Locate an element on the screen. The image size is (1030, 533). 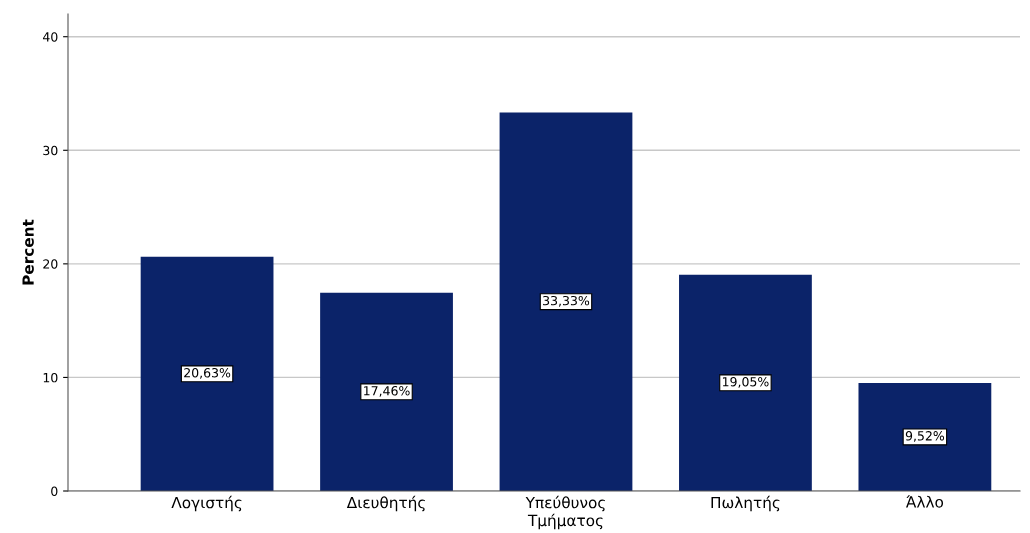
y-tick-label: 10 is located at coordinates (50, 377).